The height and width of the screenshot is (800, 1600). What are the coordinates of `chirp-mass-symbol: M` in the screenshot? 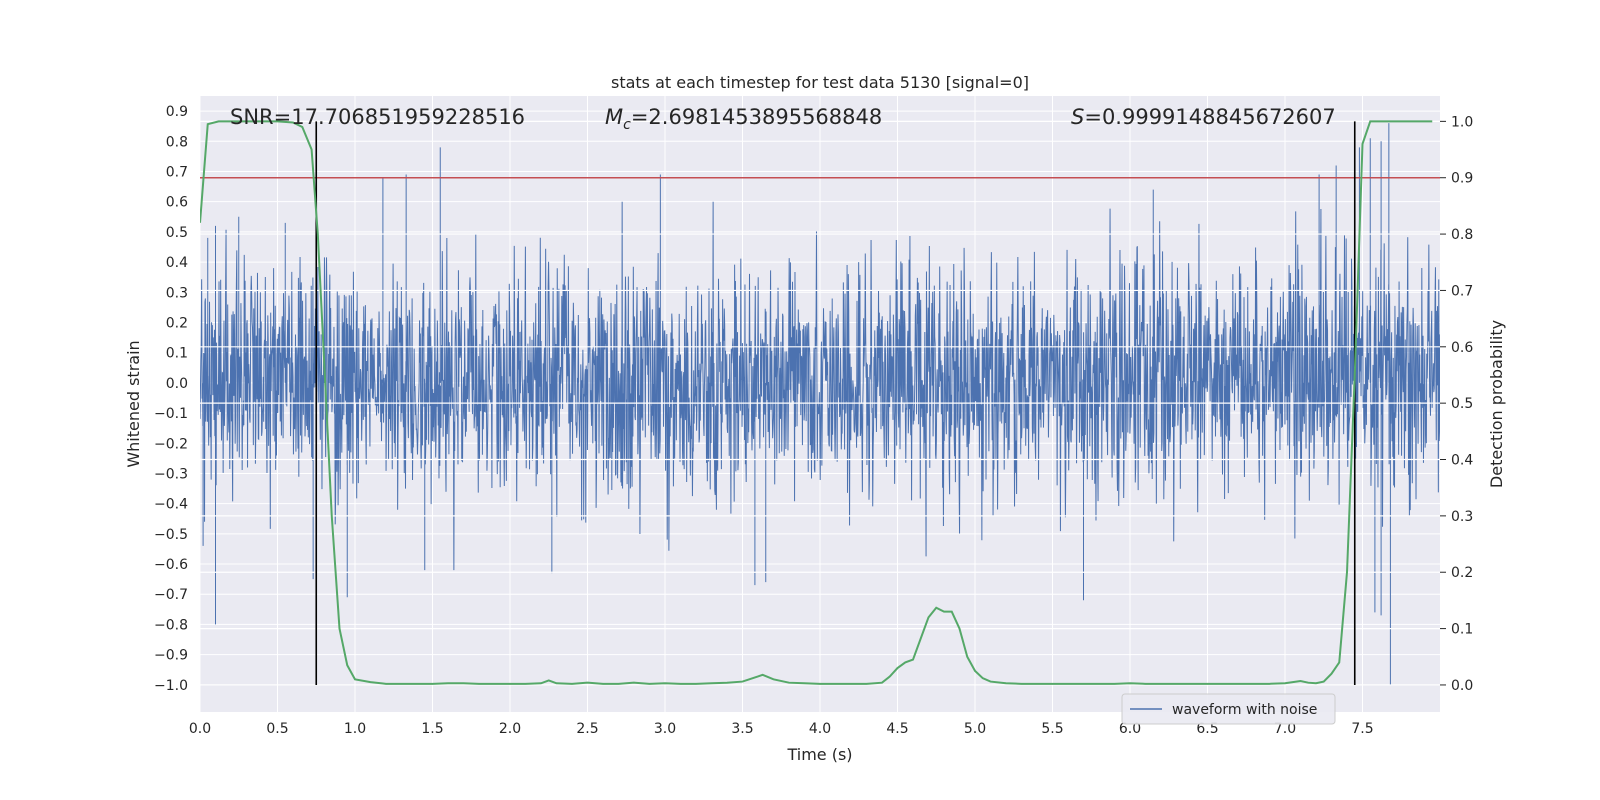 It's located at (614, 117).